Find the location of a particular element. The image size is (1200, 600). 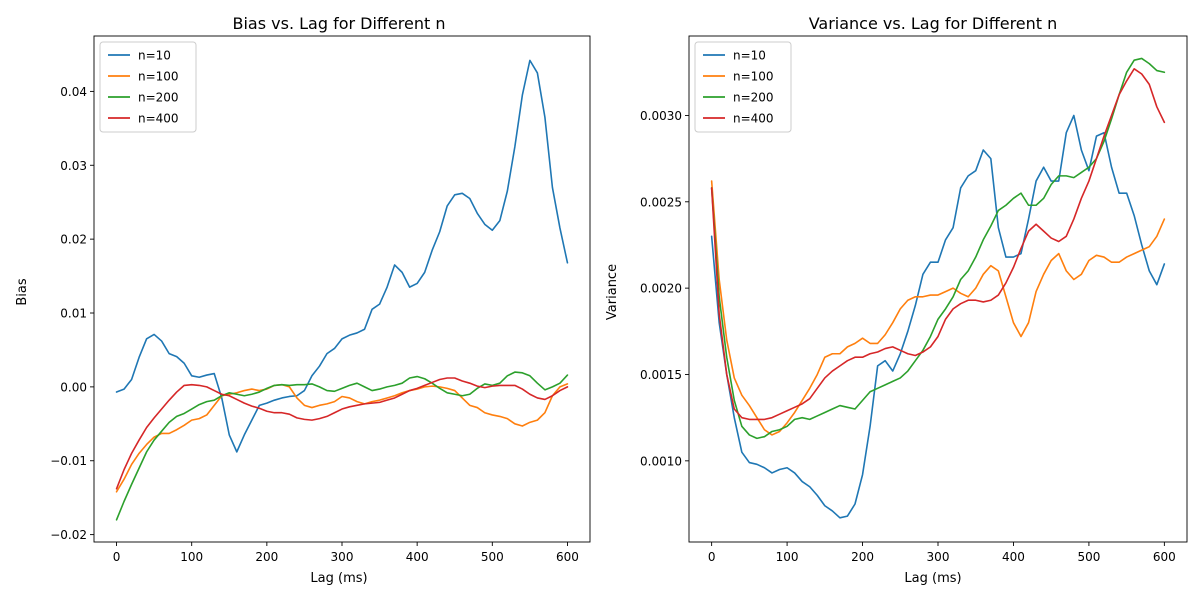

variance-y-tick-label: 0.0030 is located at coordinates (661, 116).